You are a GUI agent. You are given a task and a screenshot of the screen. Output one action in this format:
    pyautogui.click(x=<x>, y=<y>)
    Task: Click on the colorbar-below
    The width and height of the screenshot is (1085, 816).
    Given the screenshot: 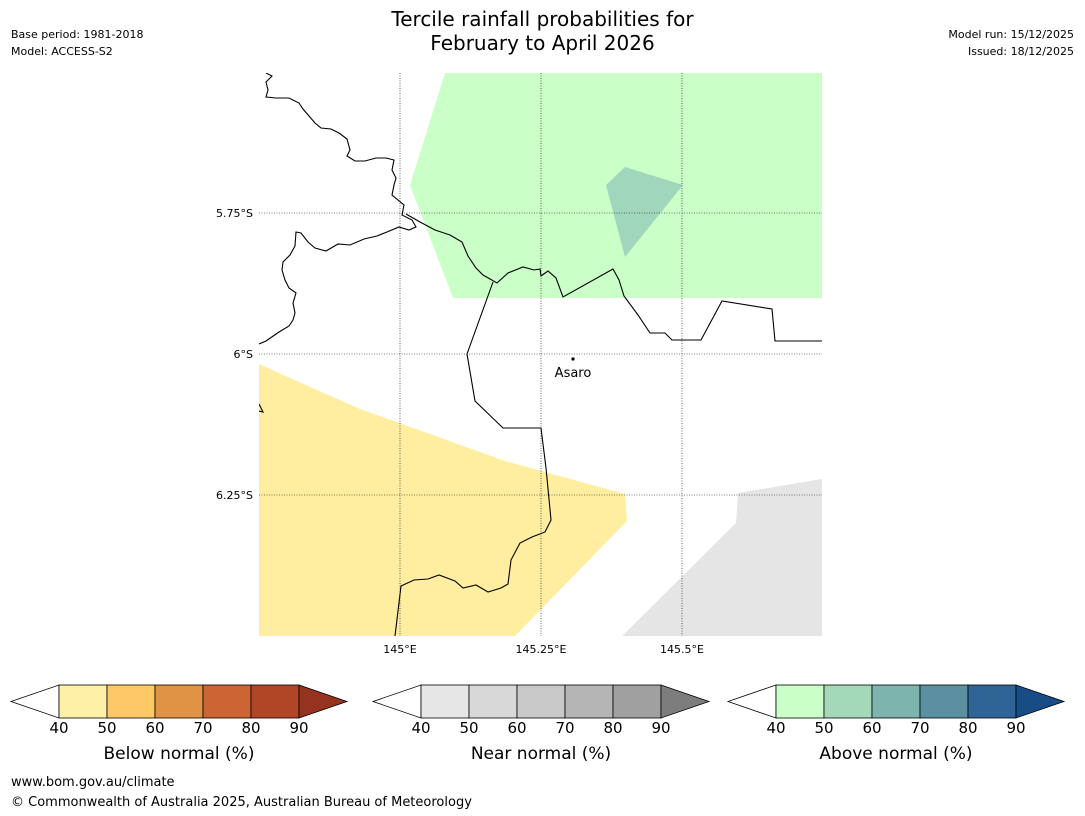 What is the action you would take?
    pyautogui.click(x=179, y=701)
    